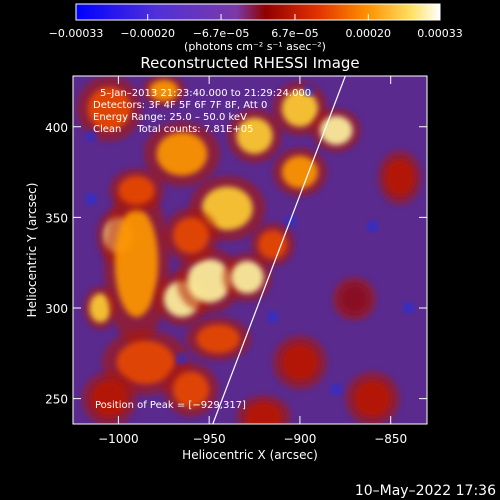 Image resolution: width=500 pixels, height=500 pixels. I want to click on x-tick-label: −850, so click(390, 439).